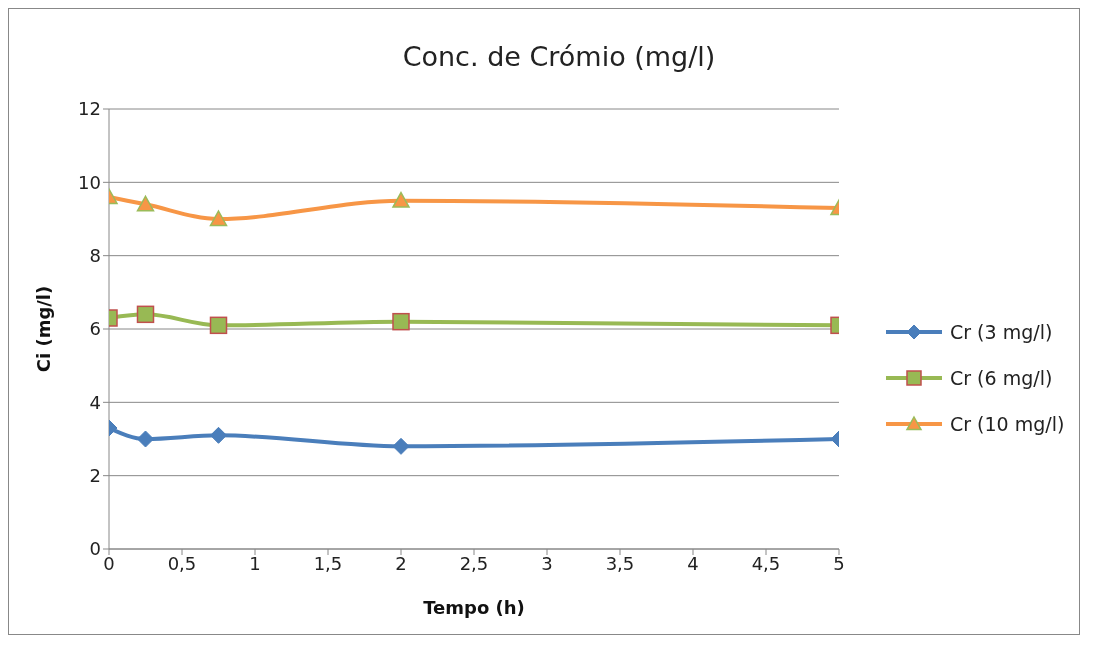 The height and width of the screenshot is (647, 1094). I want to click on legend-label: Cr (6 mg/l), so click(1001, 378).